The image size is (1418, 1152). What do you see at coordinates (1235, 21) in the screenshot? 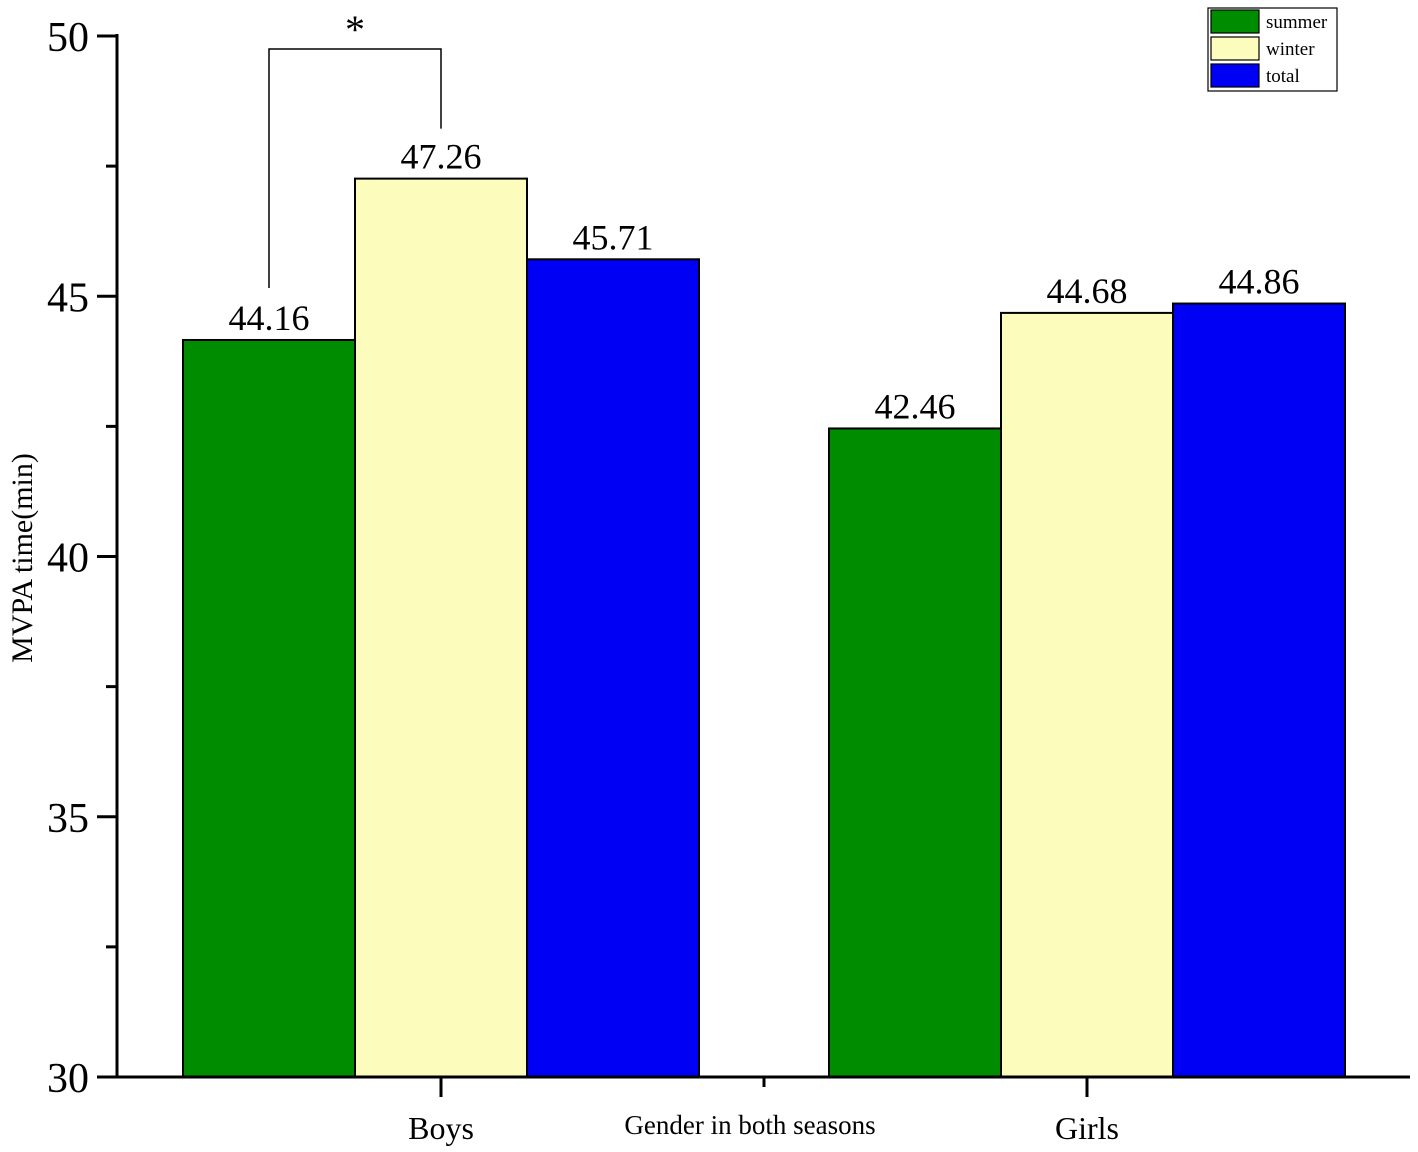
I see `legend-swatch-summer` at bounding box center [1235, 21].